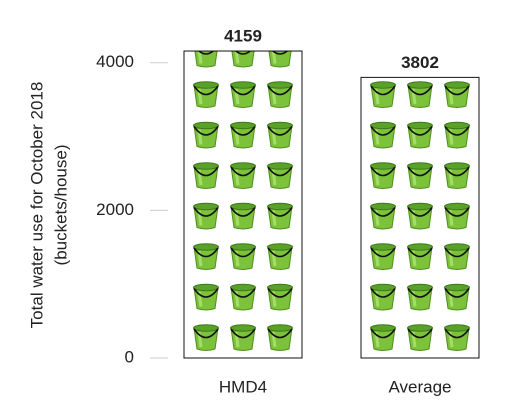 This screenshot has height=408, width=520. What do you see at coordinates (419, 386) in the screenshot?
I see `x-tick-label: Average` at bounding box center [419, 386].